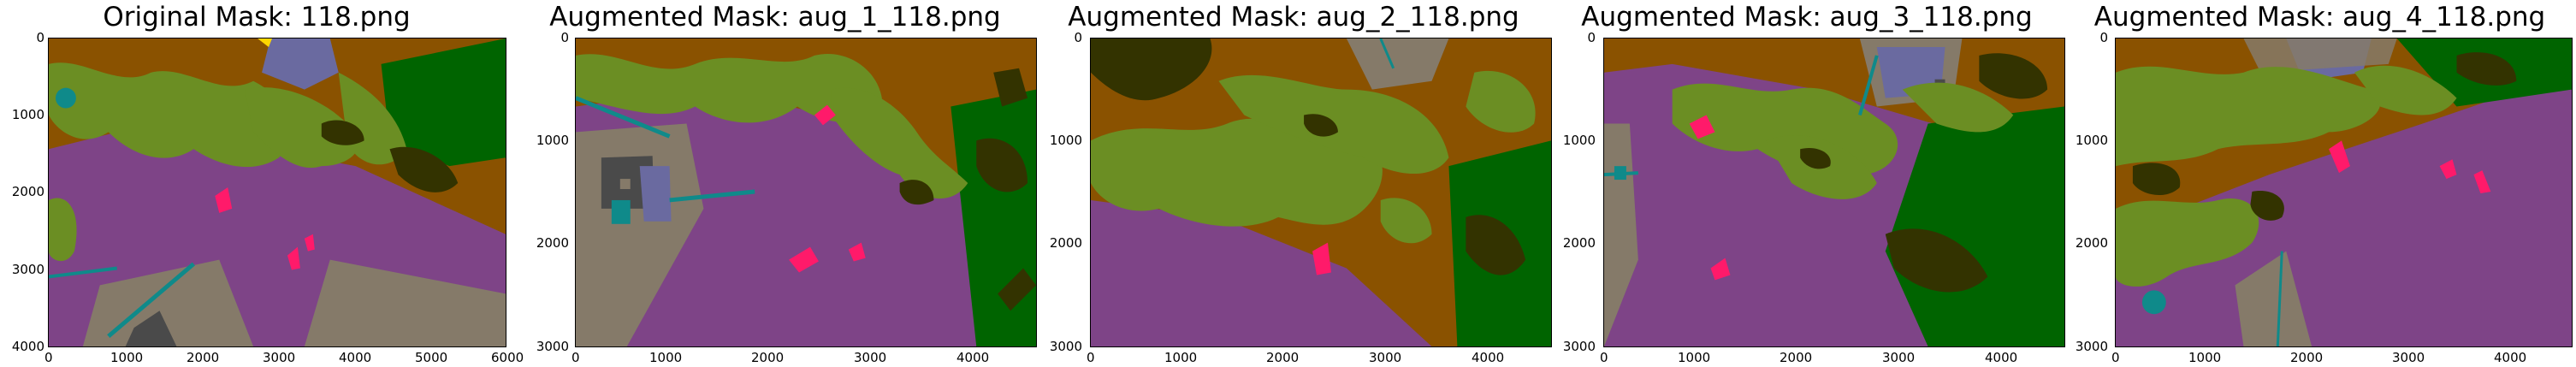 The height and width of the screenshot is (367, 2576). What do you see at coordinates (1293, 17) in the screenshot?
I see `panel-title: Augmented Mask: aug_2_118.png` at bounding box center [1293, 17].